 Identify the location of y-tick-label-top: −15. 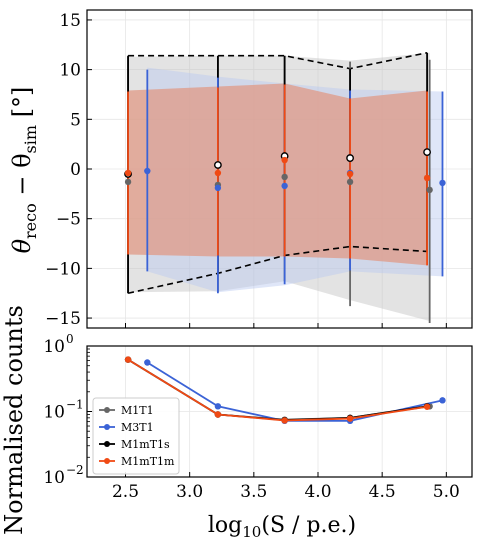
(63, 319).